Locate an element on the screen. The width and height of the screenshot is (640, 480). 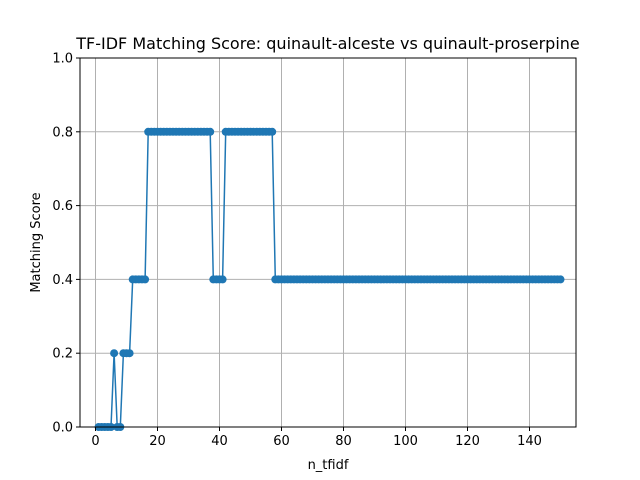
y-tick-label: 0.6 is located at coordinates (62, 206).